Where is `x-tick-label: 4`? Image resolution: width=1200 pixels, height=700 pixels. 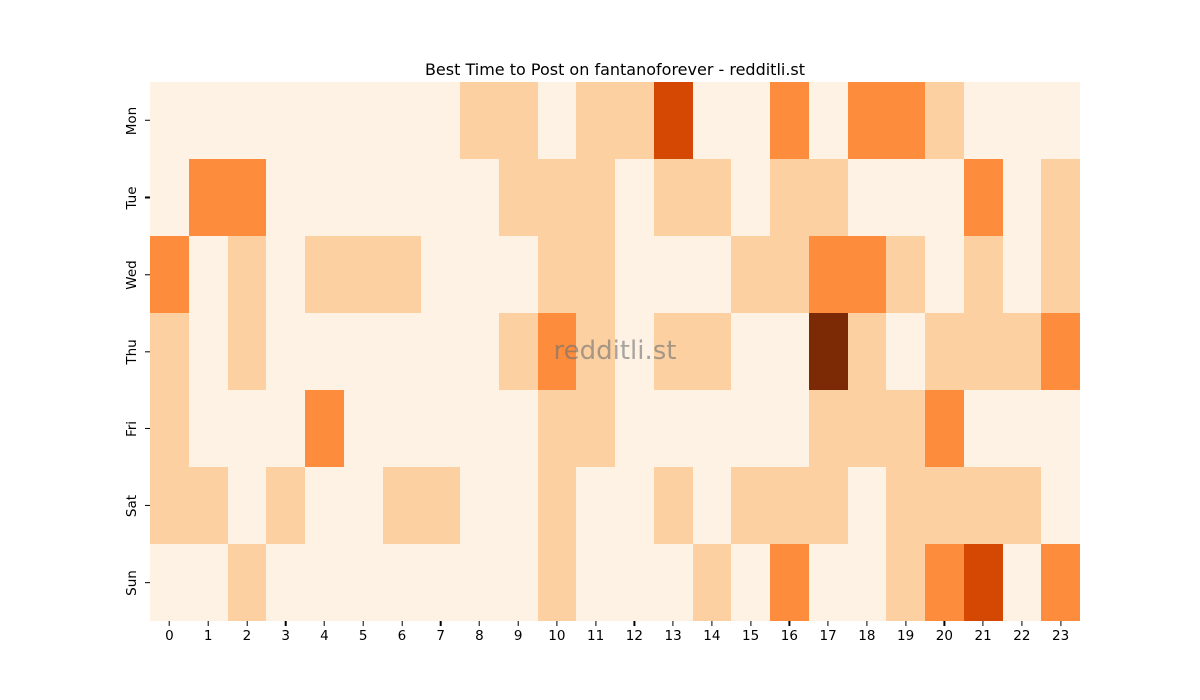 x-tick-label: 4 is located at coordinates (324, 636).